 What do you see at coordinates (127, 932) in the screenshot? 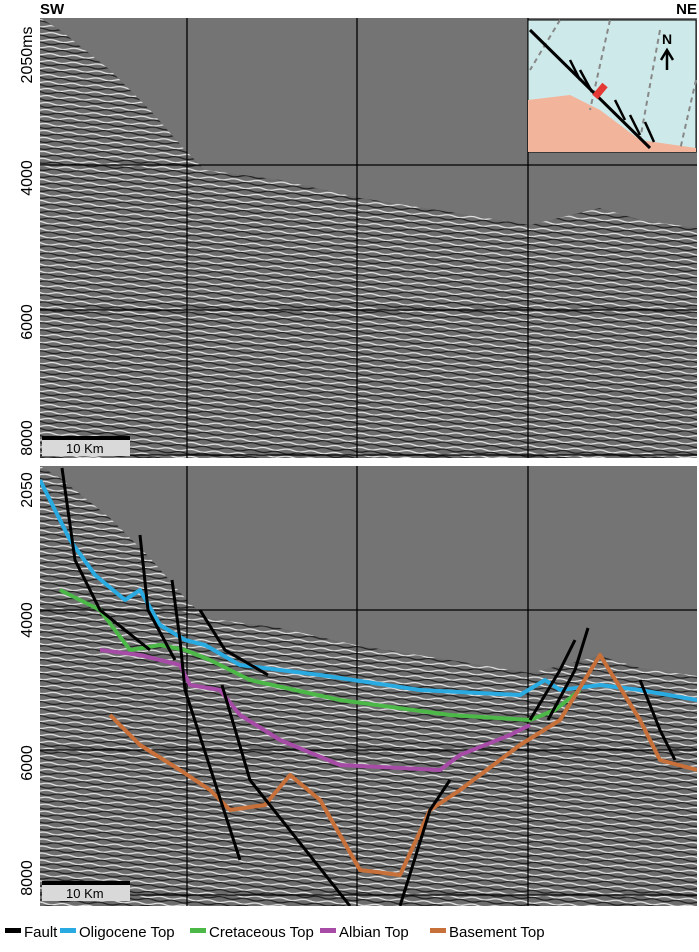
I see `legend-label: Oligocene Top` at bounding box center [127, 932].